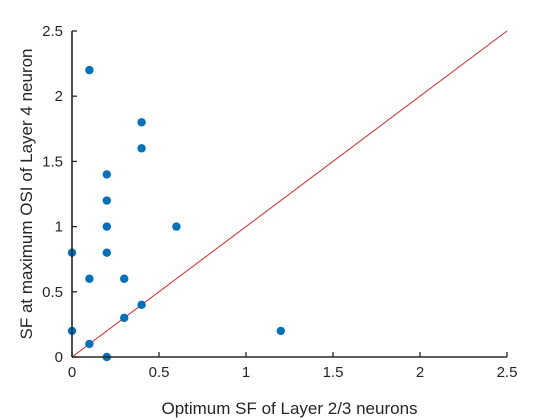 Image resolution: width=560 pixels, height=420 pixels. What do you see at coordinates (52, 161) in the screenshot?
I see `y-tick-label: 1.5` at bounding box center [52, 161].